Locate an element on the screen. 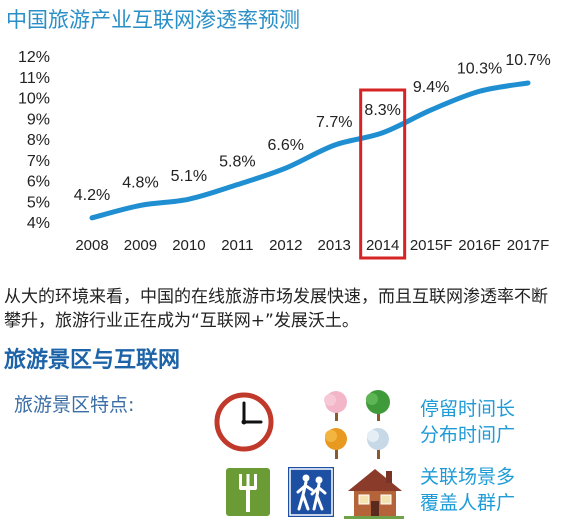 The height and width of the screenshot is (523, 569). x-tick-label: 2015F is located at coordinates (431, 245).